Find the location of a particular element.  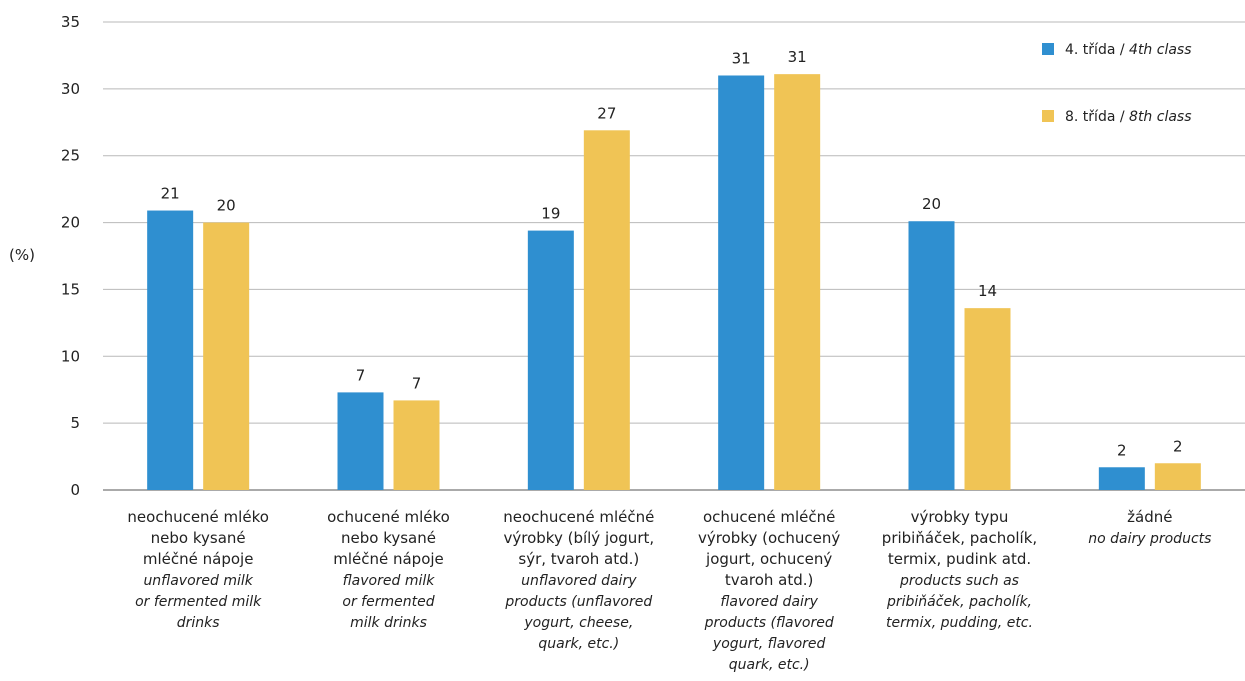

category-label-en: products (flavored is located at coordinates (769, 623).